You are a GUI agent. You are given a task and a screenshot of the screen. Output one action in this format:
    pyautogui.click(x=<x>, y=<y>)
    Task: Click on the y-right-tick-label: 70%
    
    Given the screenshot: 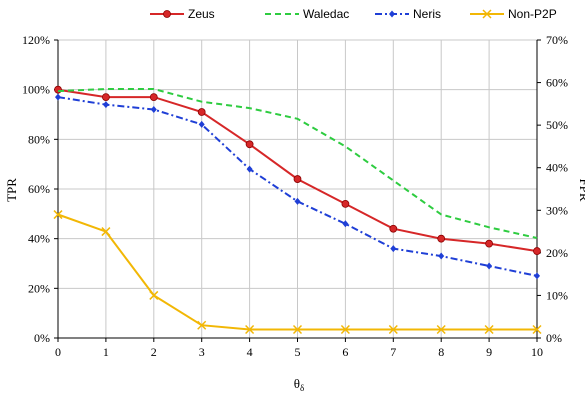 What is the action you would take?
    pyautogui.click(x=557, y=40)
    